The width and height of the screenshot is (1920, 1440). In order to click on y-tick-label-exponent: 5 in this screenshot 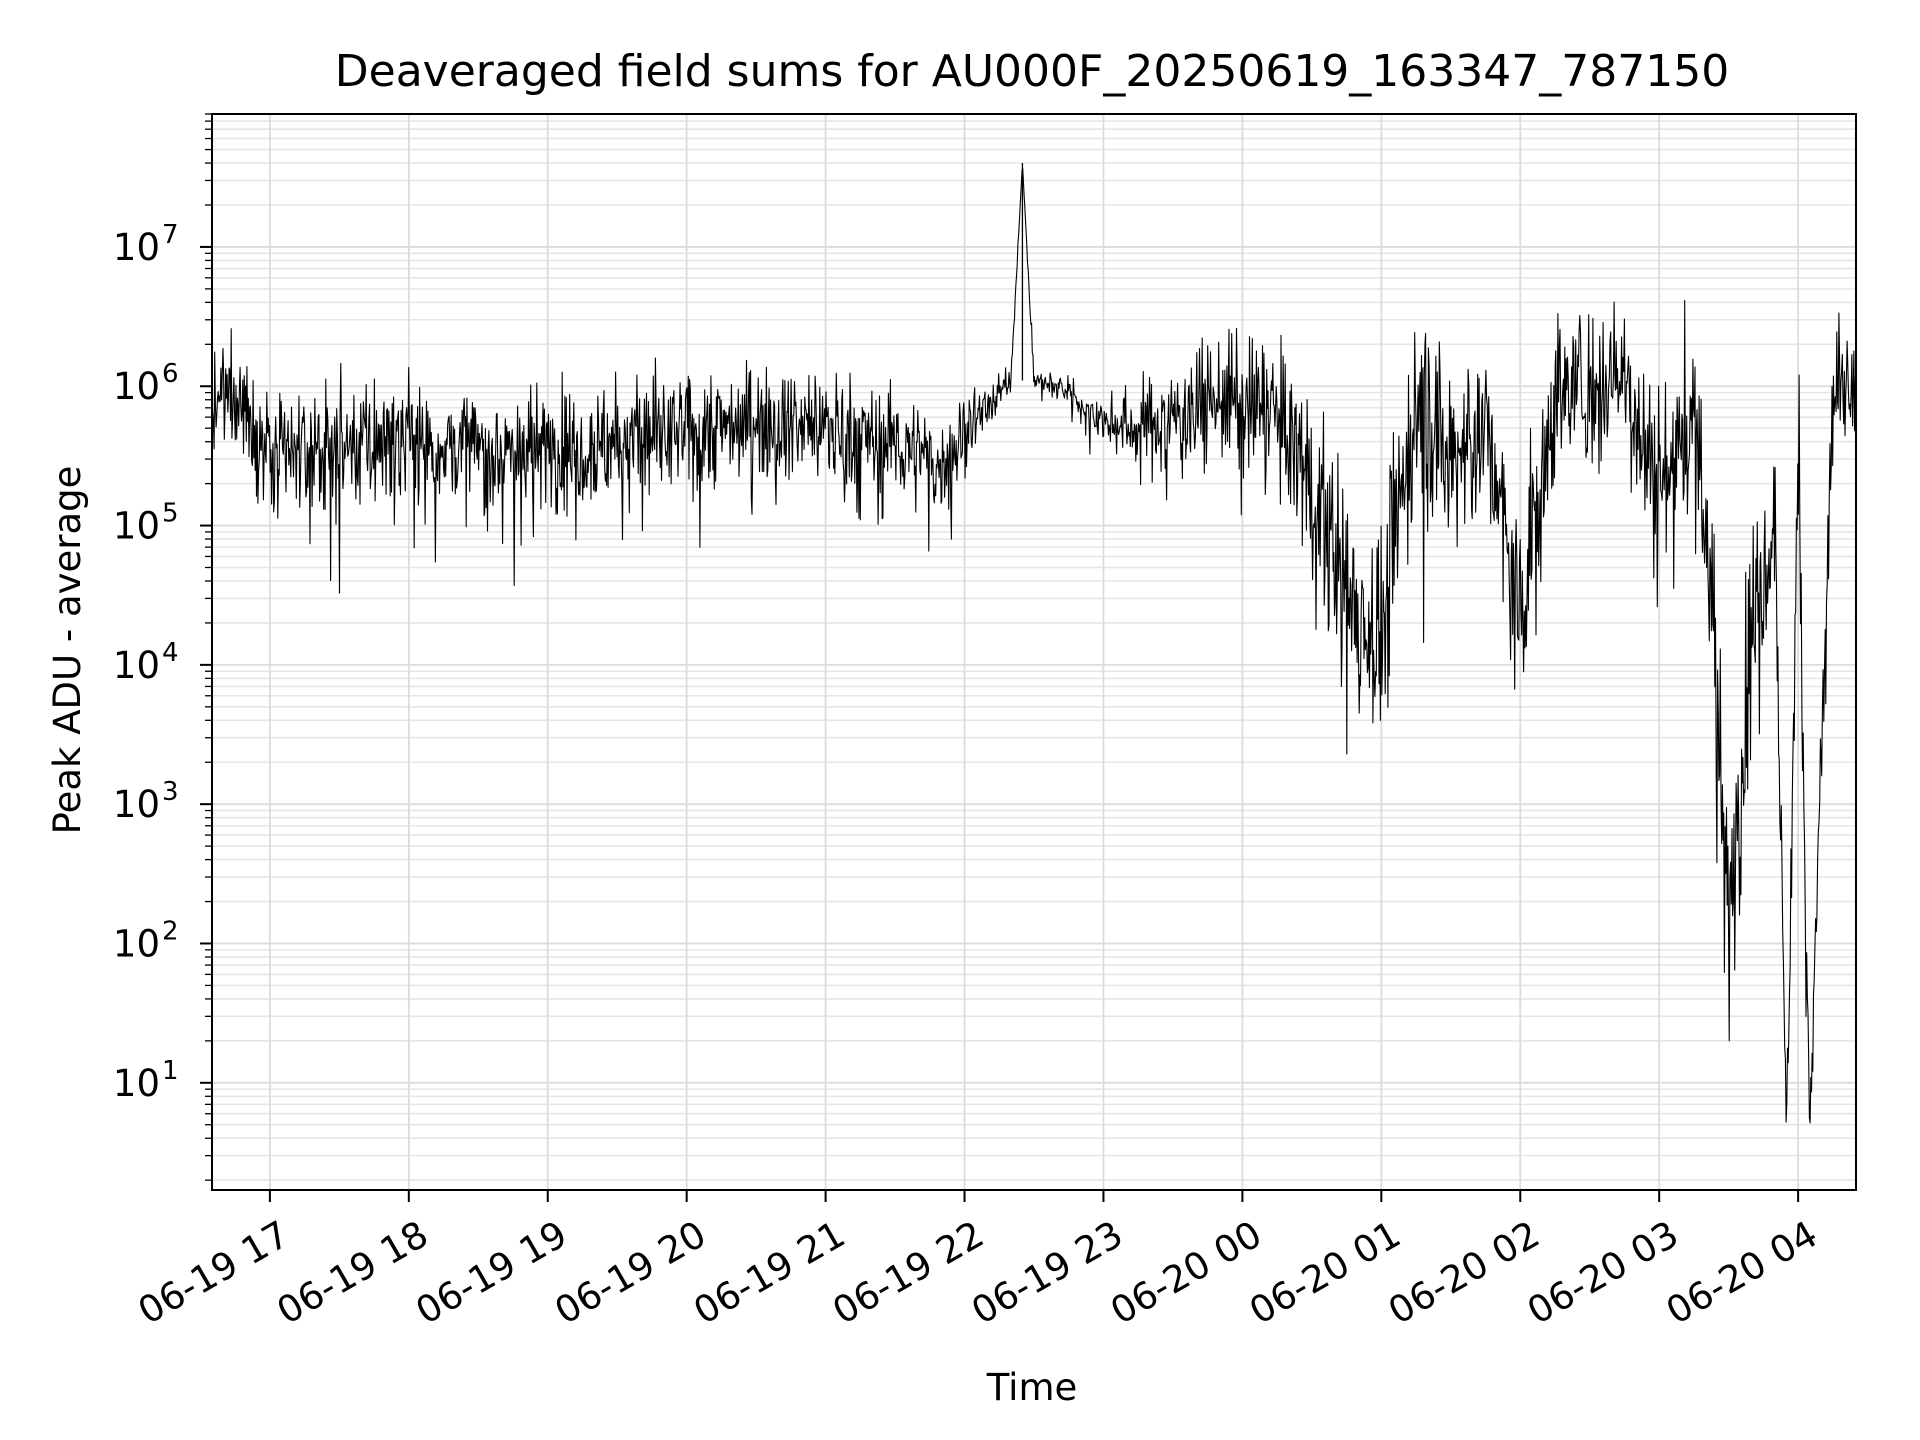, I will do `click(170, 514)`.